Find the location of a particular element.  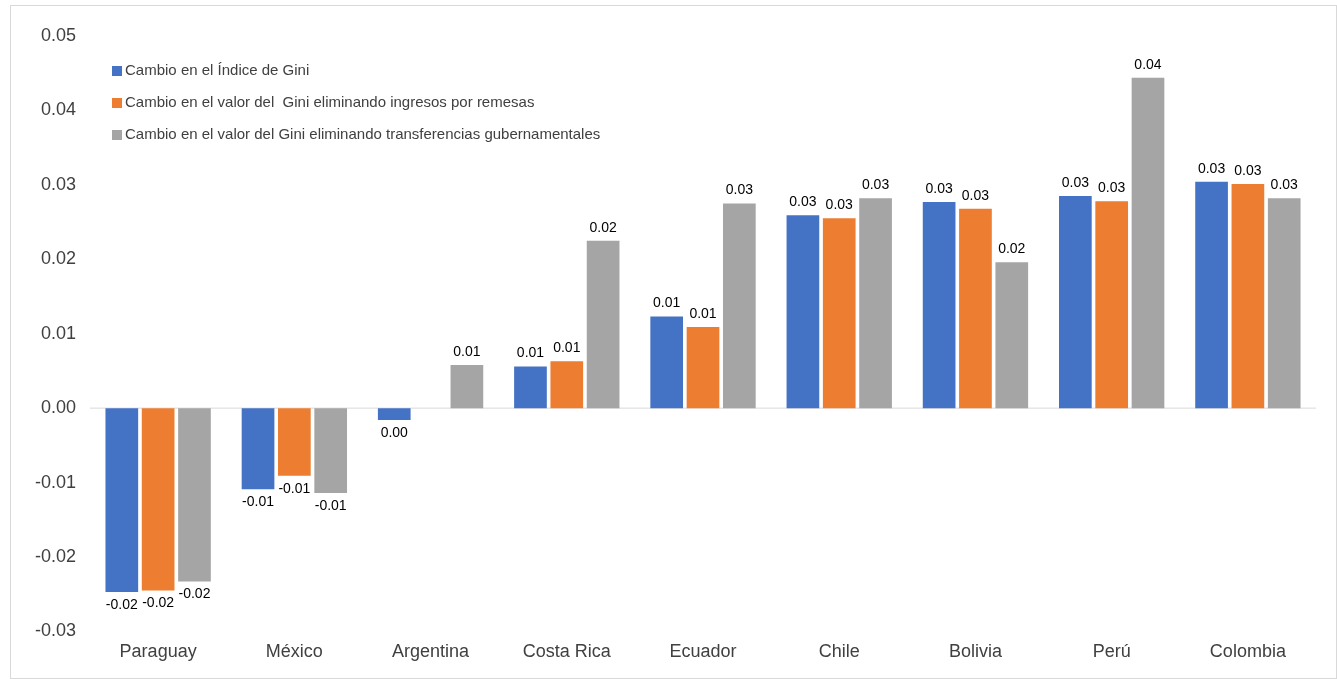

y-tick-label: 0.04 is located at coordinates (58, 109).